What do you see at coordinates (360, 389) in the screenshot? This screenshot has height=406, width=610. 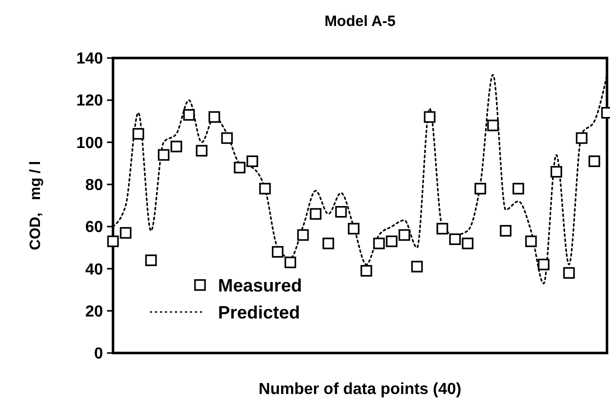 I see `x-axis-title: Number of data points (40)` at bounding box center [360, 389].